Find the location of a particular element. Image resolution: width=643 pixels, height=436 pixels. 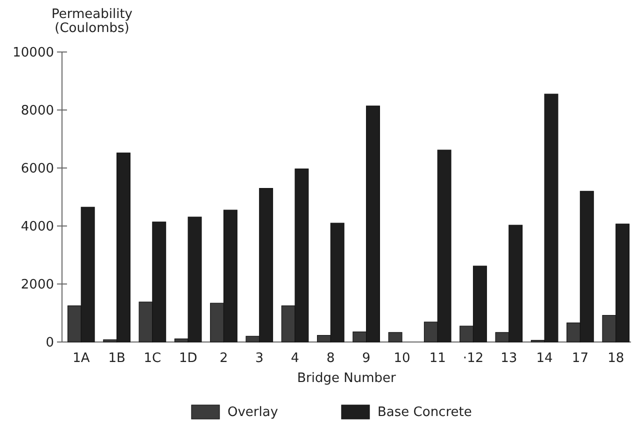

x-tick-label: 1C is located at coordinates (153, 358).